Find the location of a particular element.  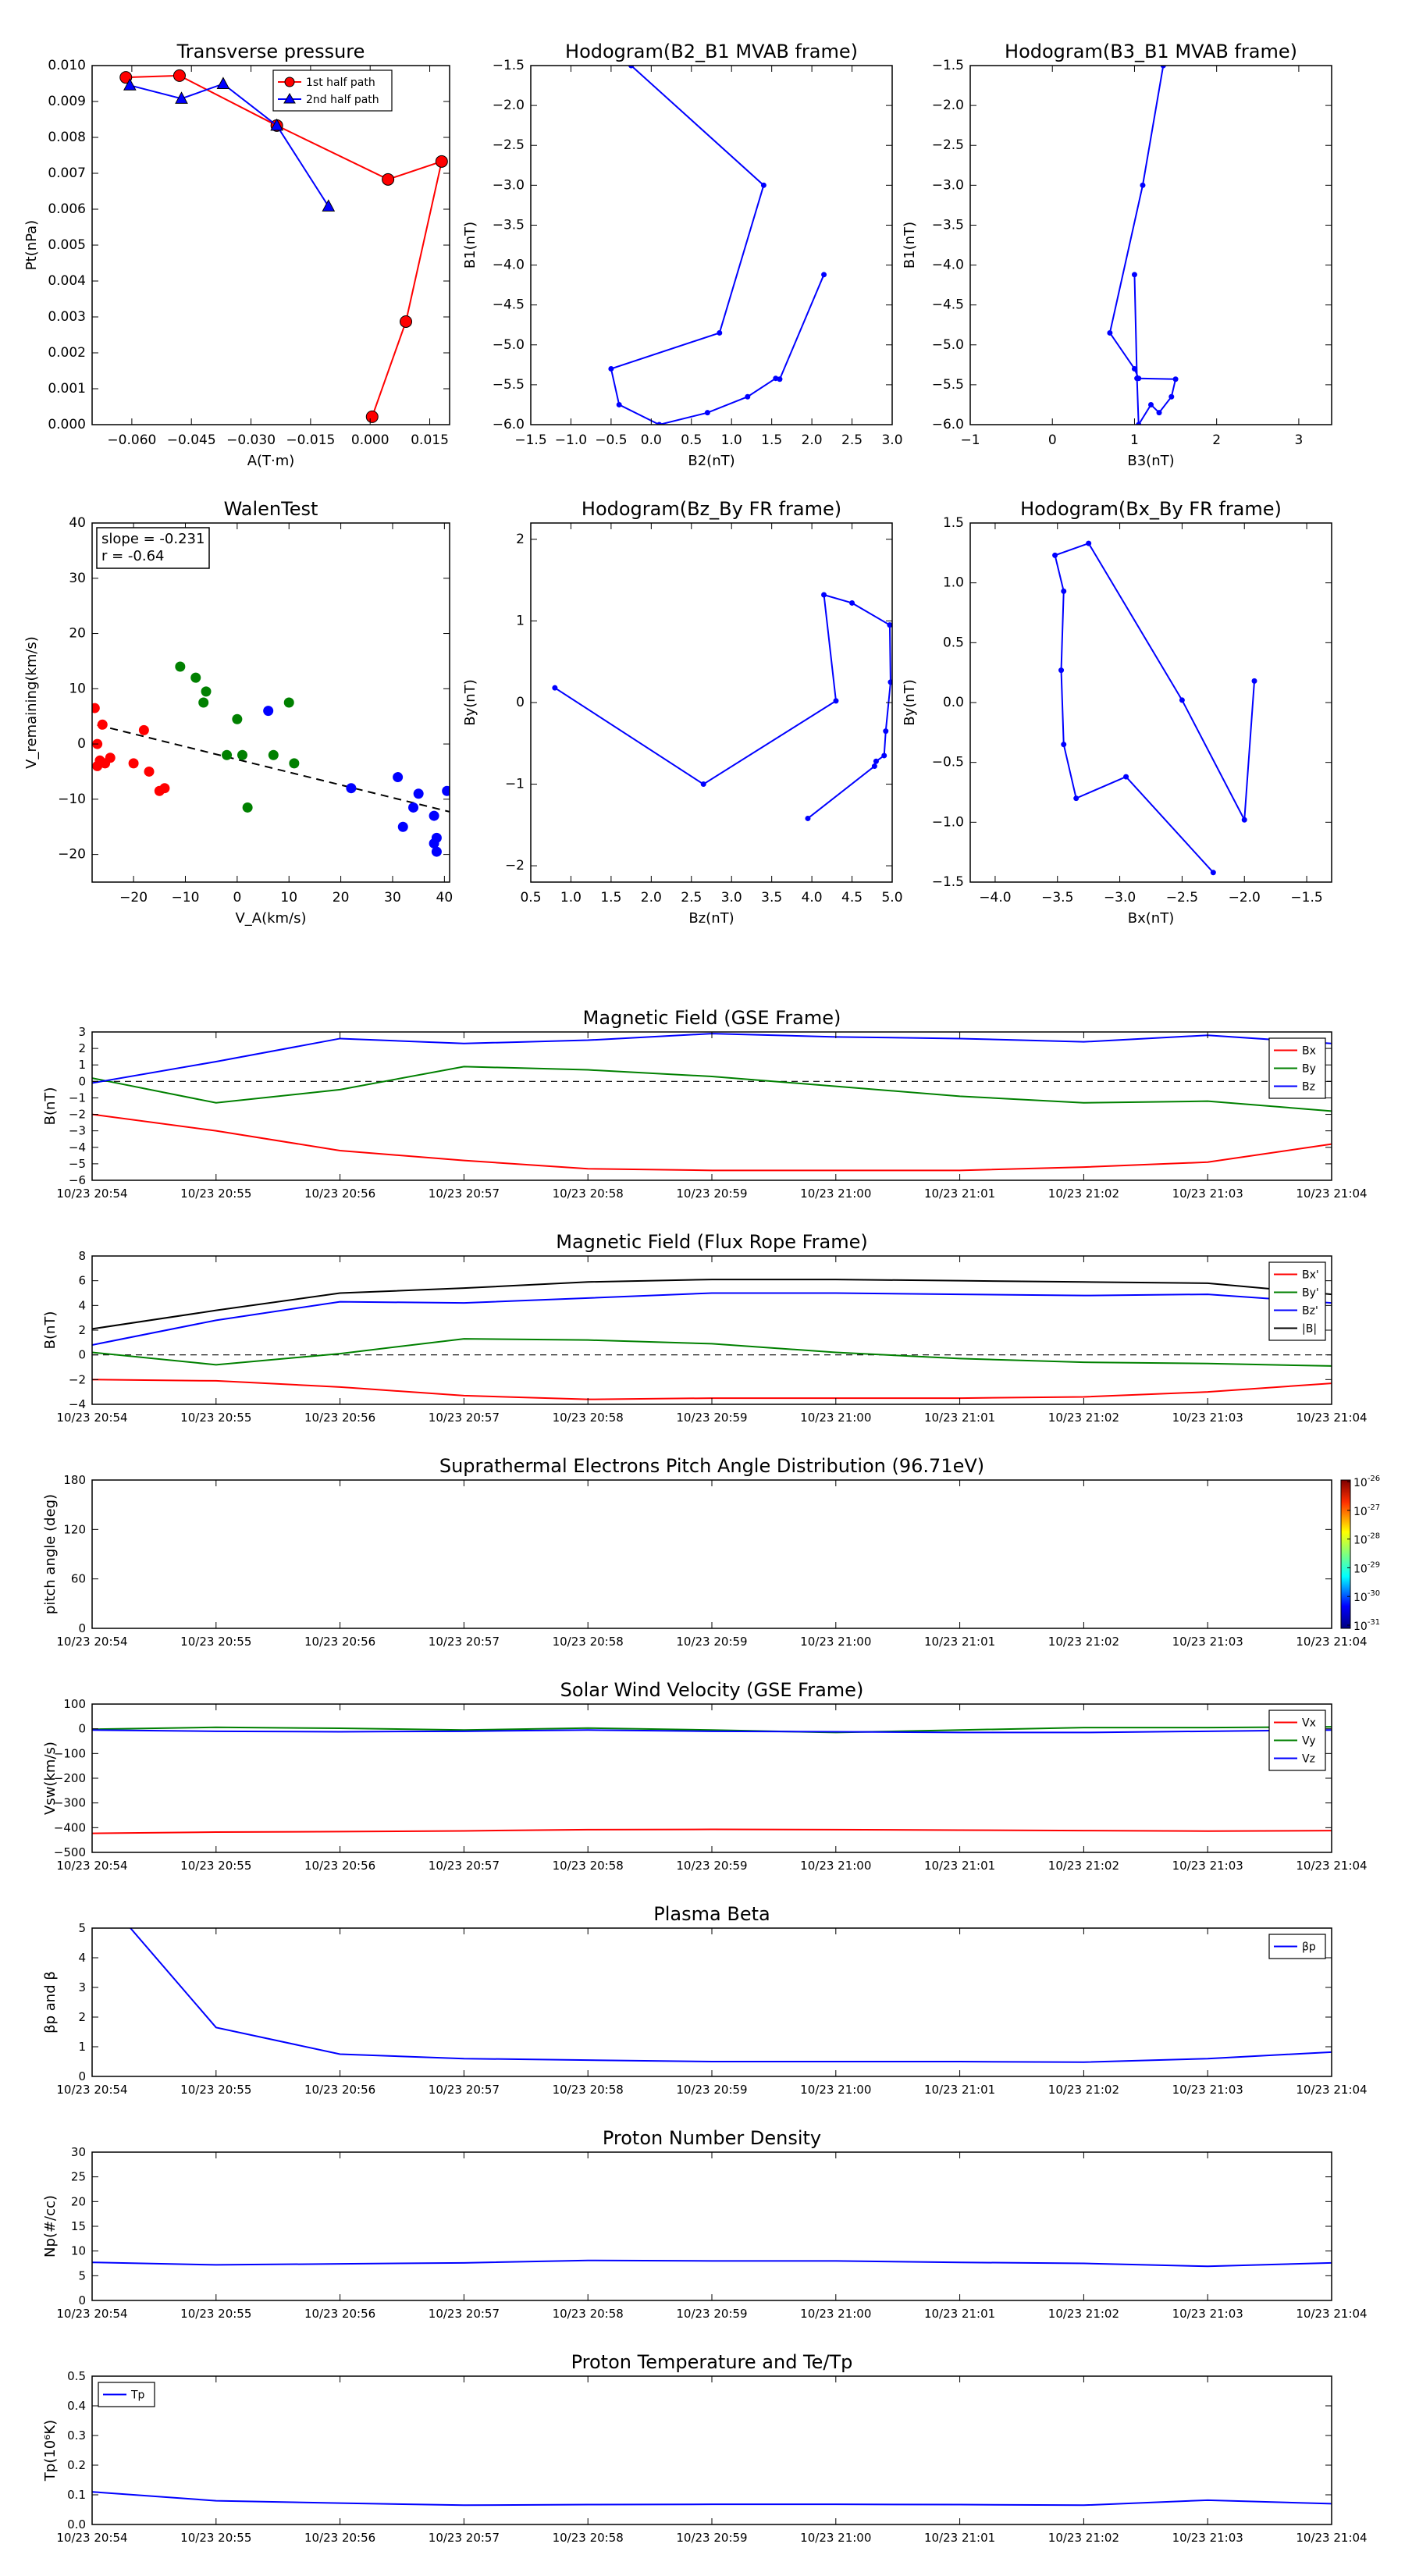

y-tick-label: −400 is located at coordinates (70, 1827).